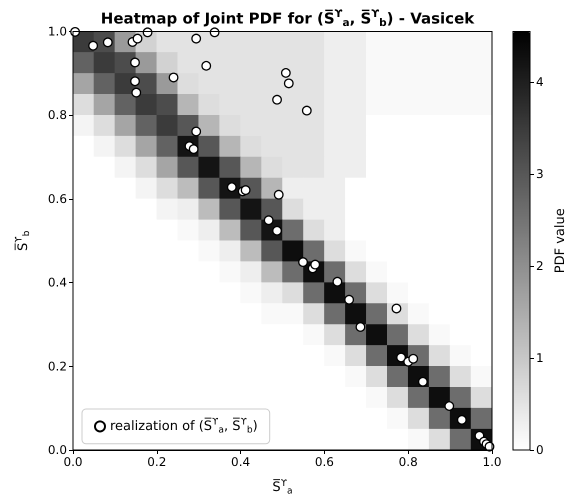  What do you see at coordinates (57, 366) in the screenshot?
I see `y-tick-label: 0.2` at bounding box center [57, 366].